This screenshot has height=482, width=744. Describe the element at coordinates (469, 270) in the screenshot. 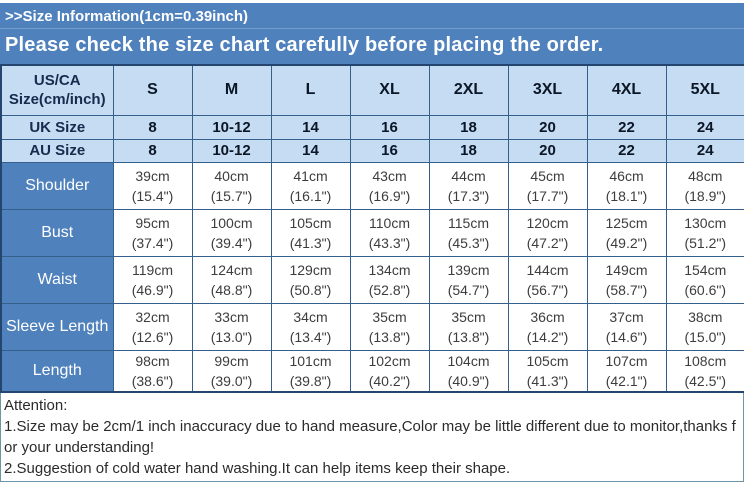

I see `cm-value: 139cm` at that location.